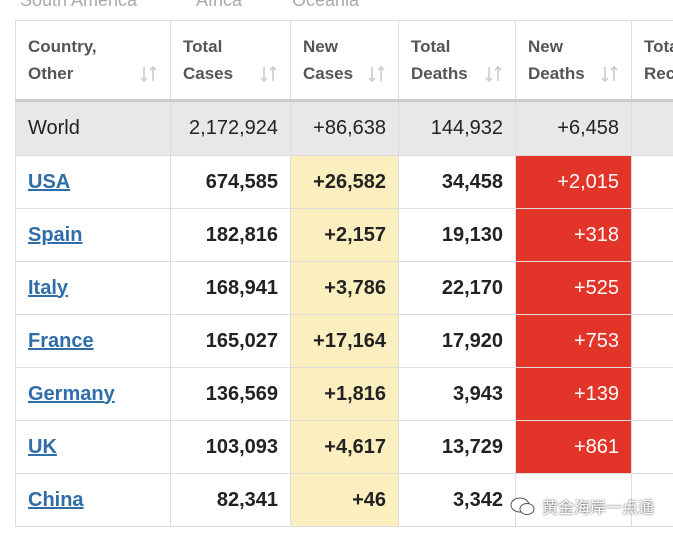 The width and height of the screenshot is (673, 534). What do you see at coordinates (93, 235) in the screenshot?
I see `cell: Spain` at bounding box center [93, 235].